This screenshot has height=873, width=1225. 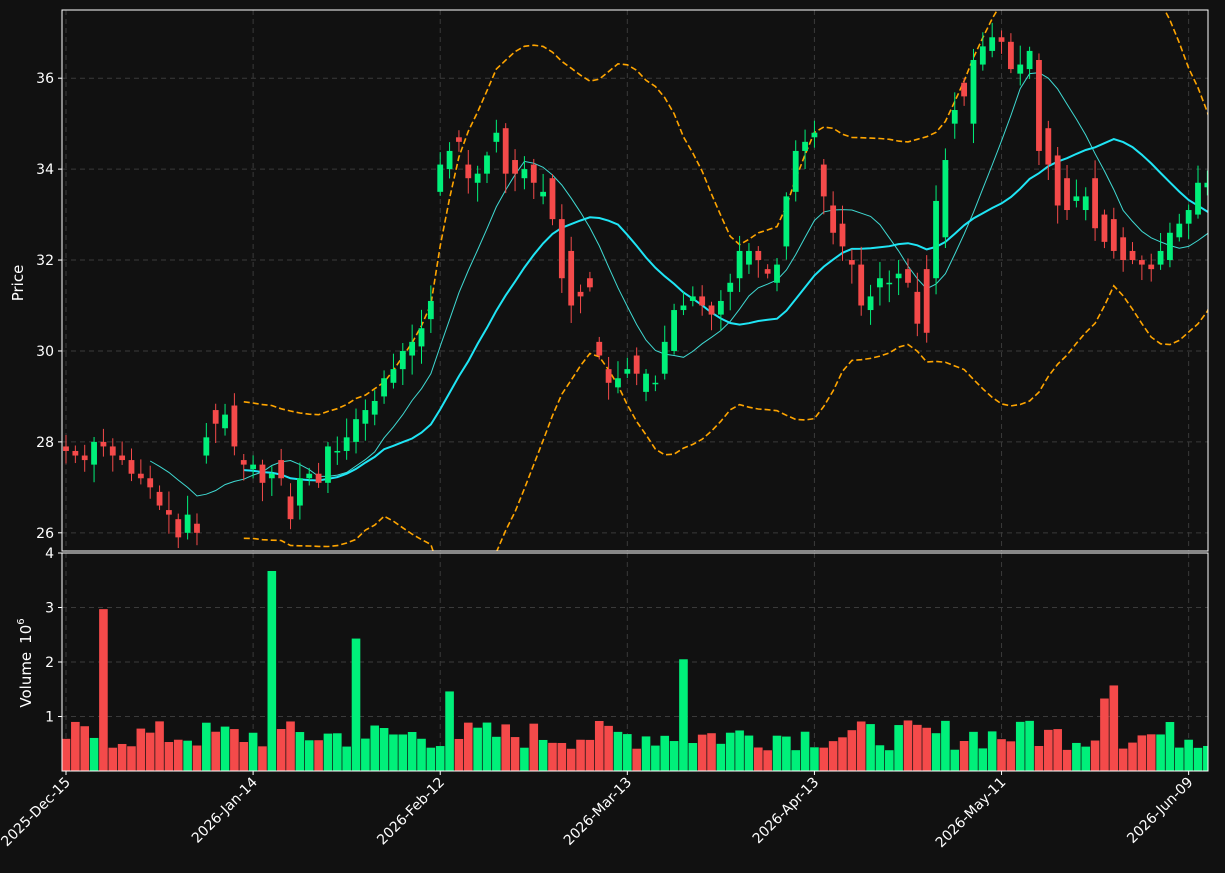 I want to click on volume-axis-exponent-power: 6, so click(x=21, y=621).